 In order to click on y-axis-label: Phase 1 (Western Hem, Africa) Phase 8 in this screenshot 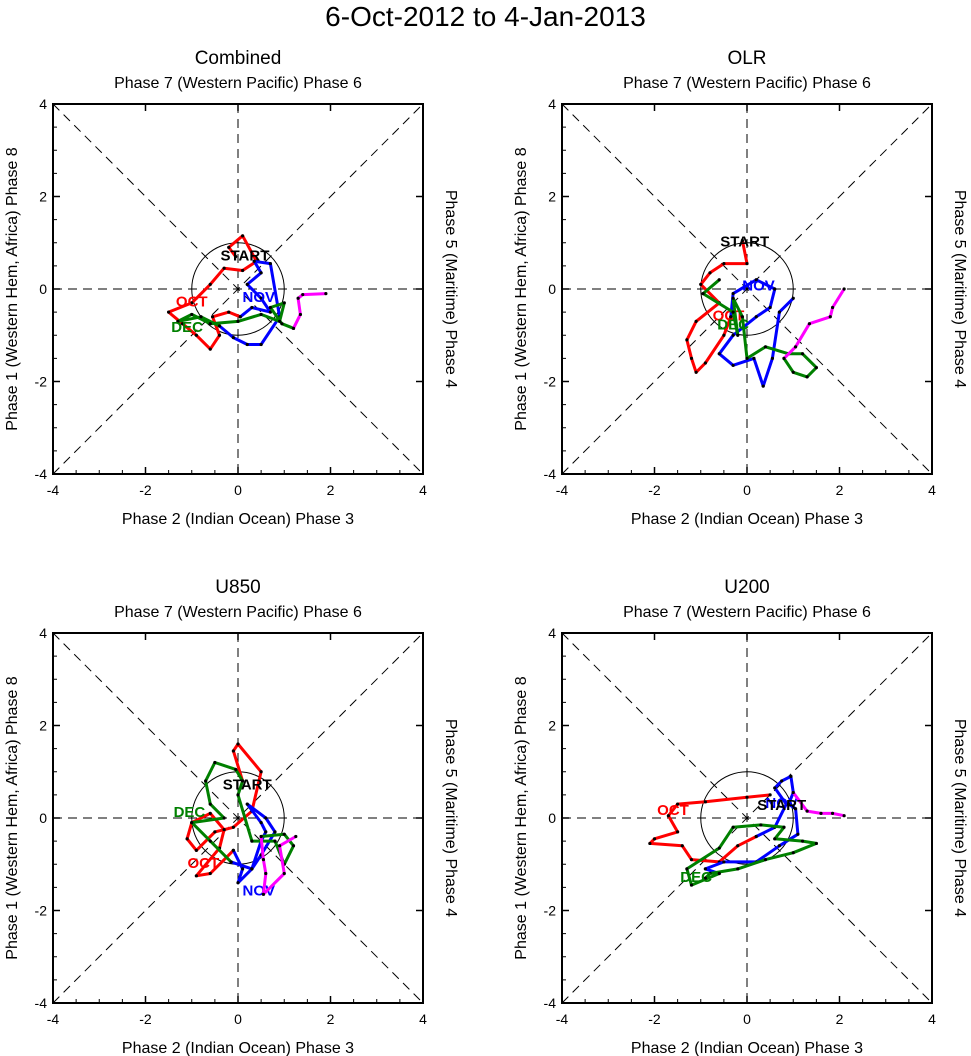, I will do `click(12, 817)`.